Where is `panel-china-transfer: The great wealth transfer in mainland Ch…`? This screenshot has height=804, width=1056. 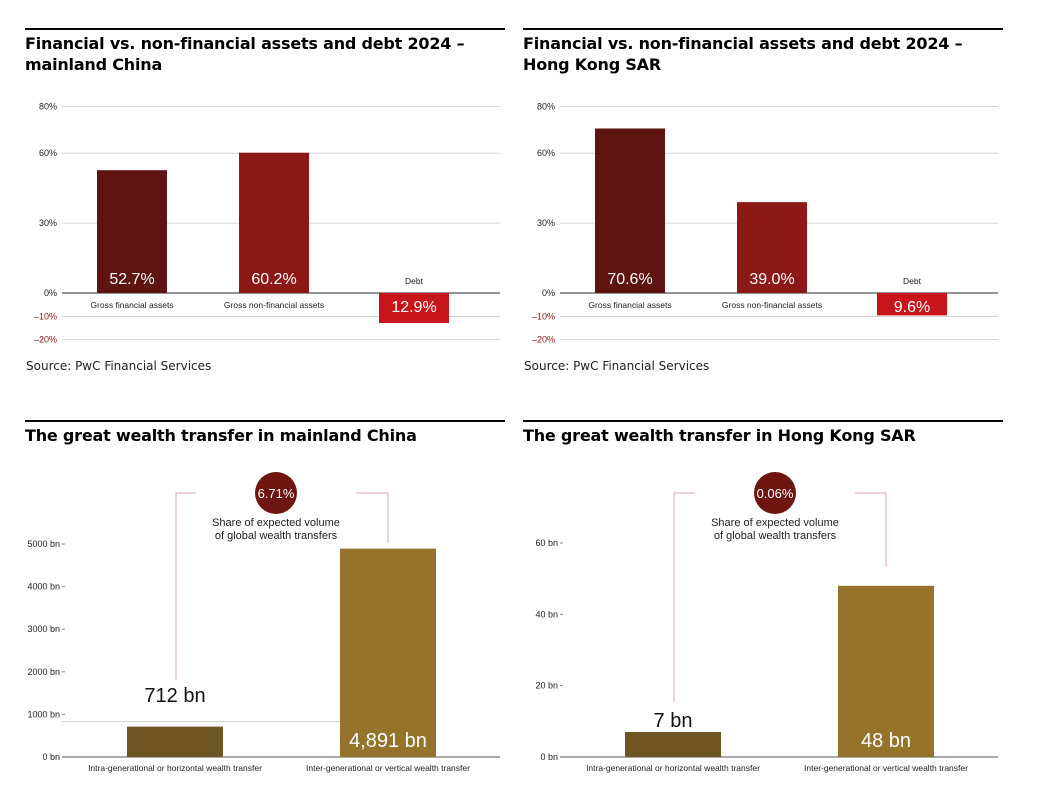 panel-china-transfer: The great wealth transfer in mainland Ch… is located at coordinates (265, 433).